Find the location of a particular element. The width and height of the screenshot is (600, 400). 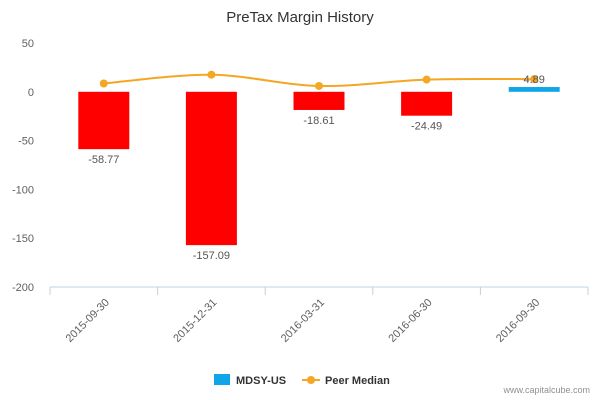

bar-data-label: -18.61 is located at coordinates (318, 121).